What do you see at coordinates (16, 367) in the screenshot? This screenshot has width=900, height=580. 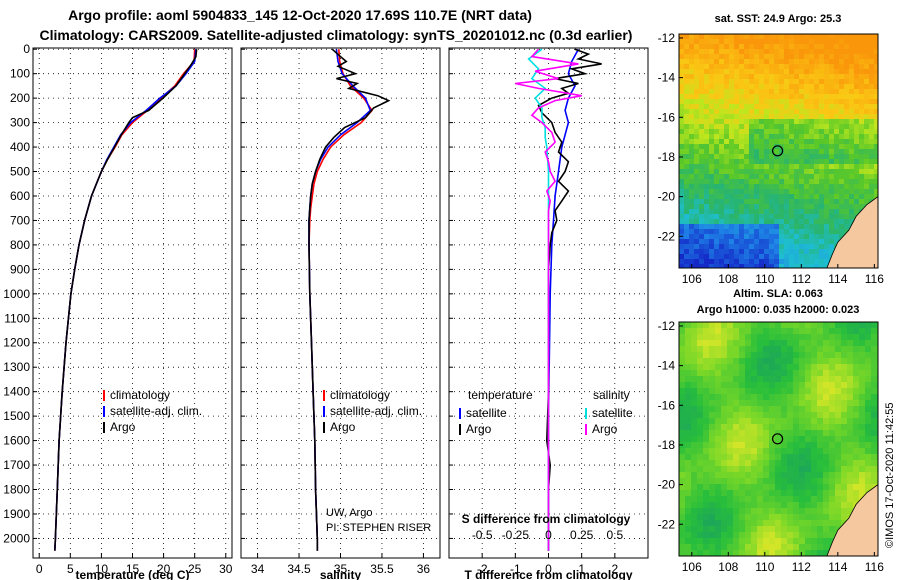 I see `depth-tick-label-13: 1300` at bounding box center [16, 367].